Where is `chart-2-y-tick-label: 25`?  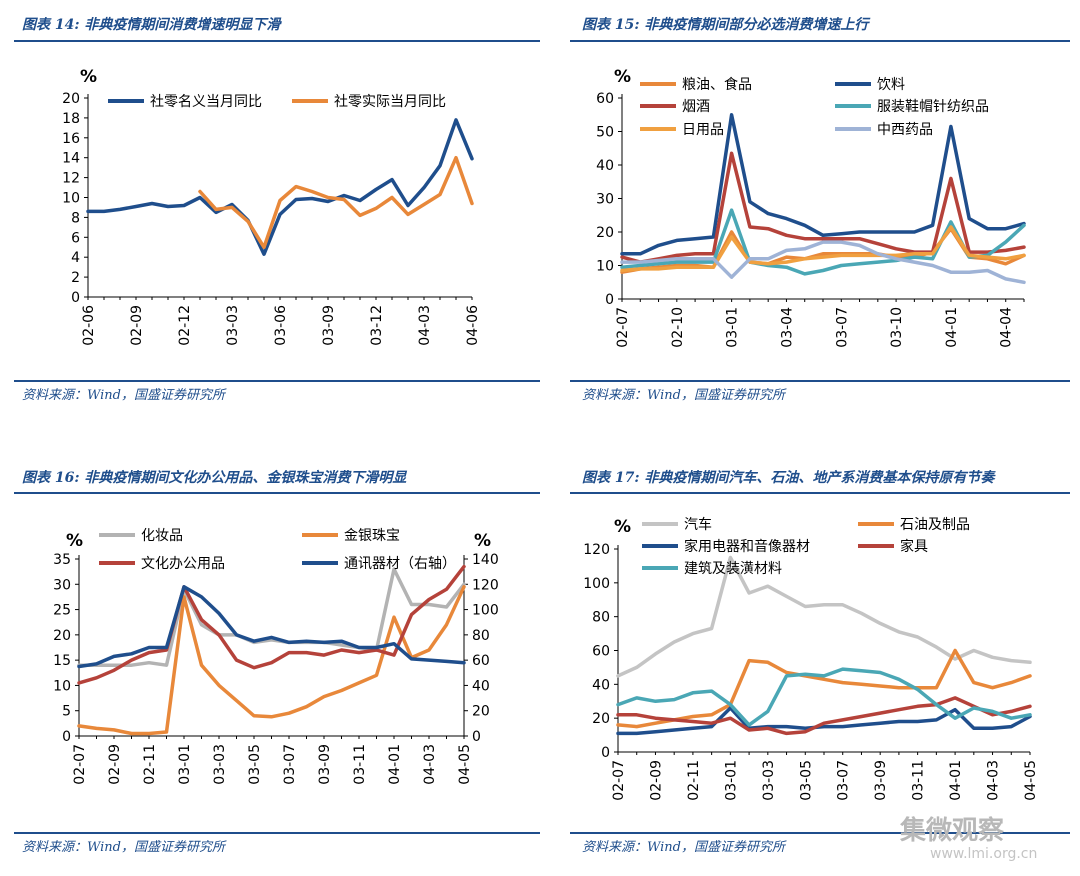 chart-2-y-tick-label: 25 is located at coordinates (62, 611).